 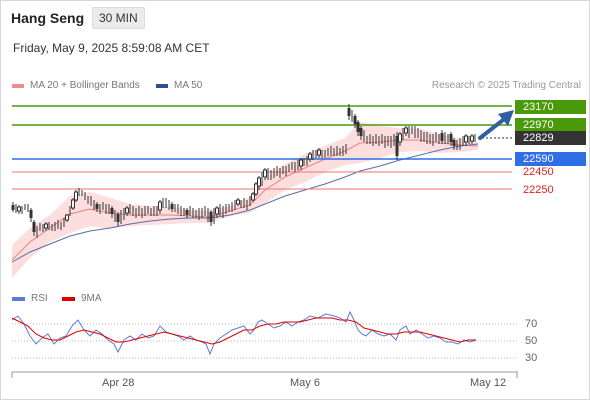 I want to click on level-tag-22450: 22450, so click(x=538, y=172).